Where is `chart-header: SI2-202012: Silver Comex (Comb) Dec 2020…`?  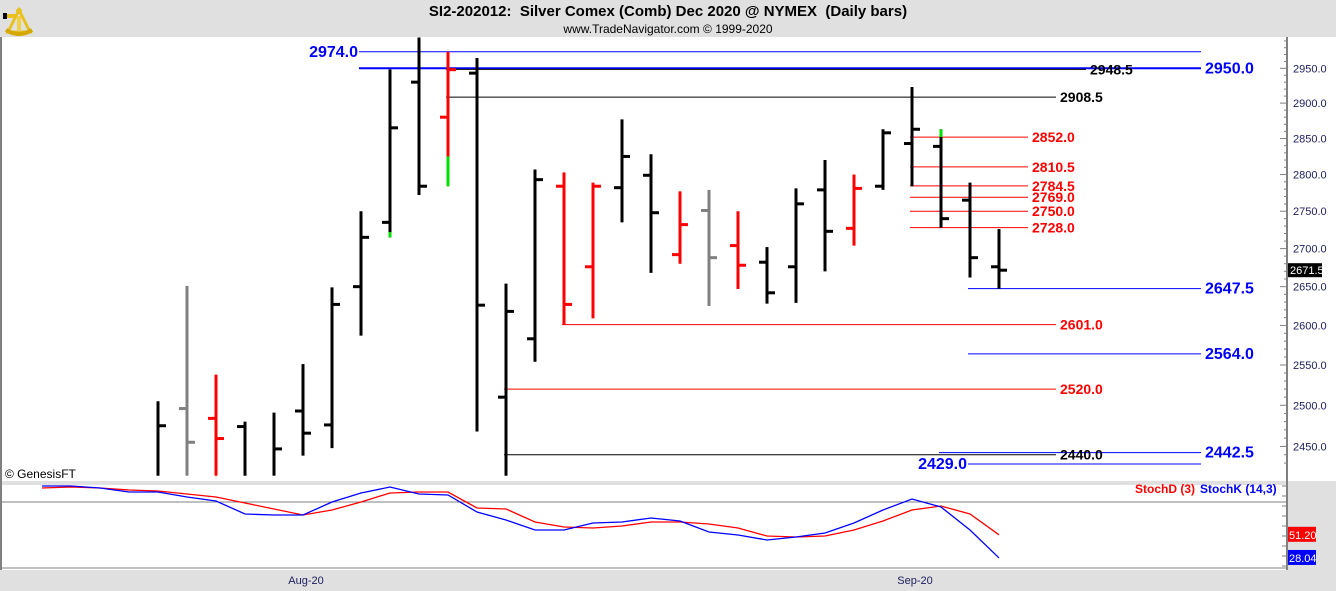
chart-header: SI2-202012: Silver Comex (Comb) Dec 2020… is located at coordinates (668, 18).